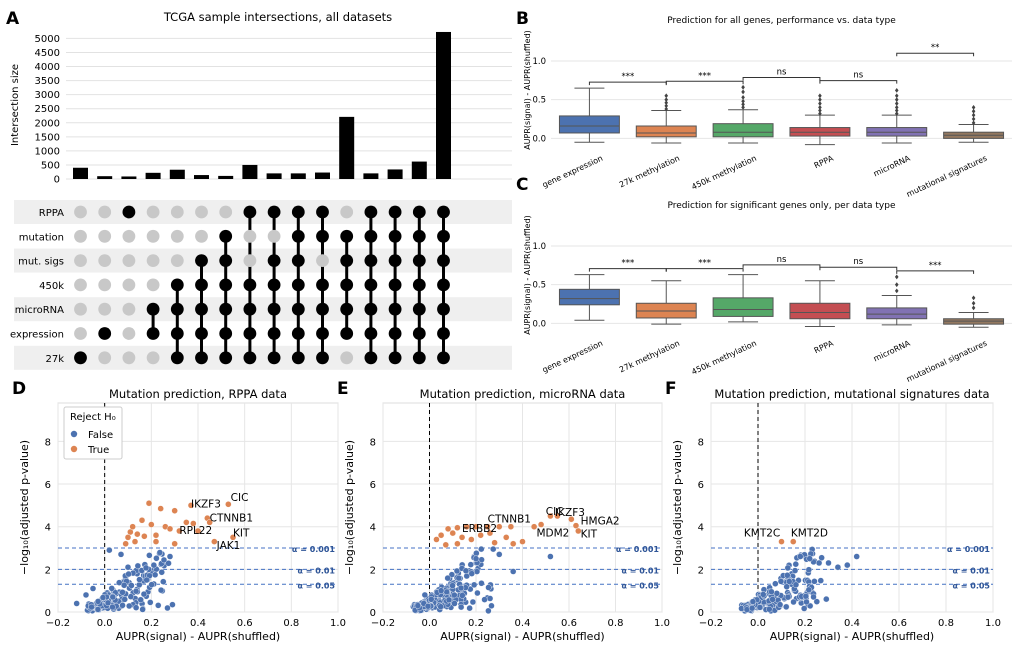 The height and width of the screenshot is (648, 1021). I want to click on gene-label: RPL22, so click(195, 531).